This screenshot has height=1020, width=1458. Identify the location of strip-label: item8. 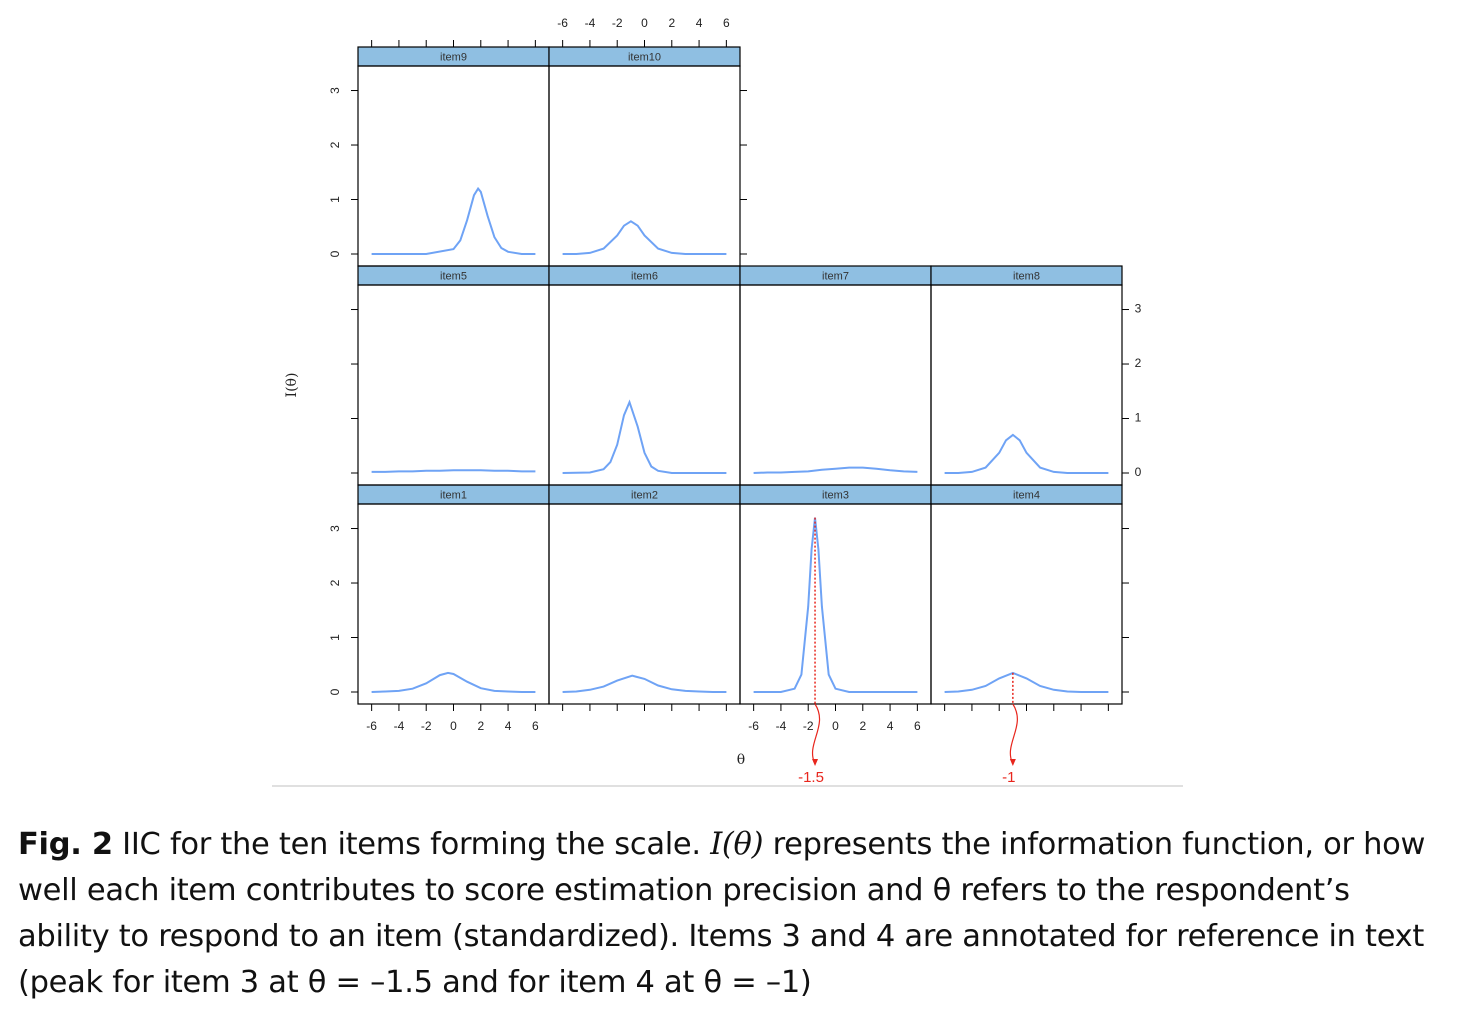
(1026, 276).